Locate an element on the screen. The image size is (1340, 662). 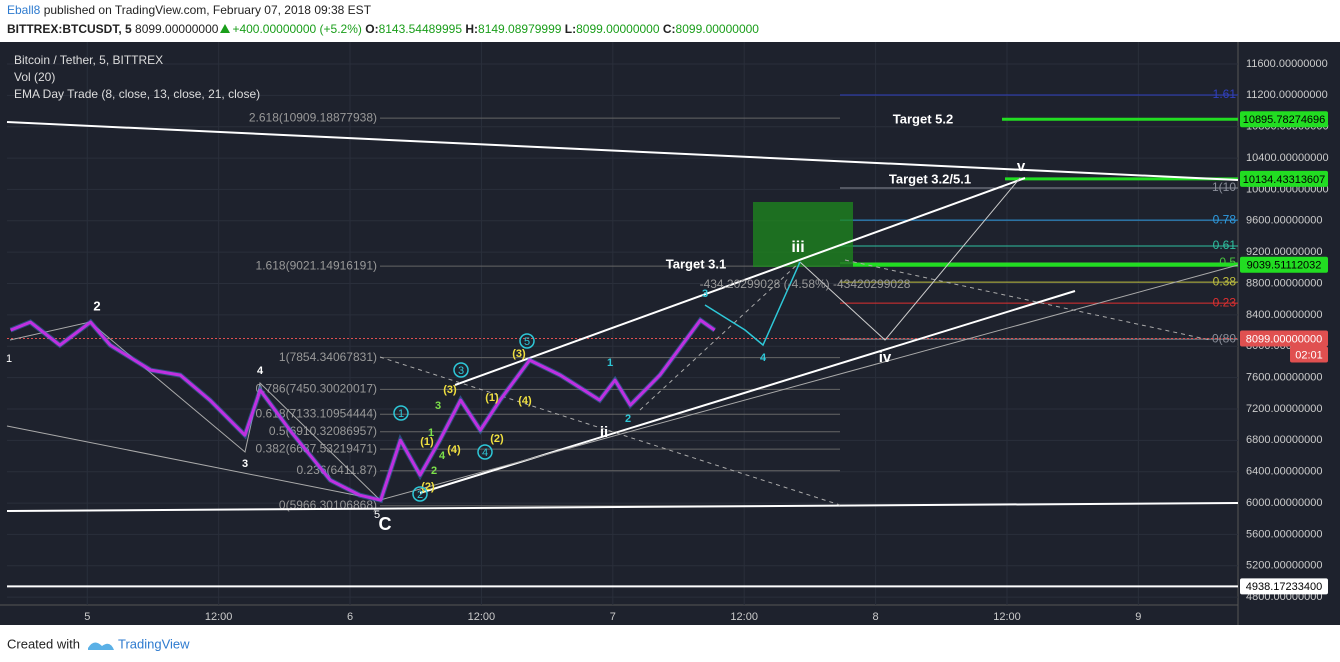
fib-label: 0.382(6687.53219471) is located at coordinates (316, 448).